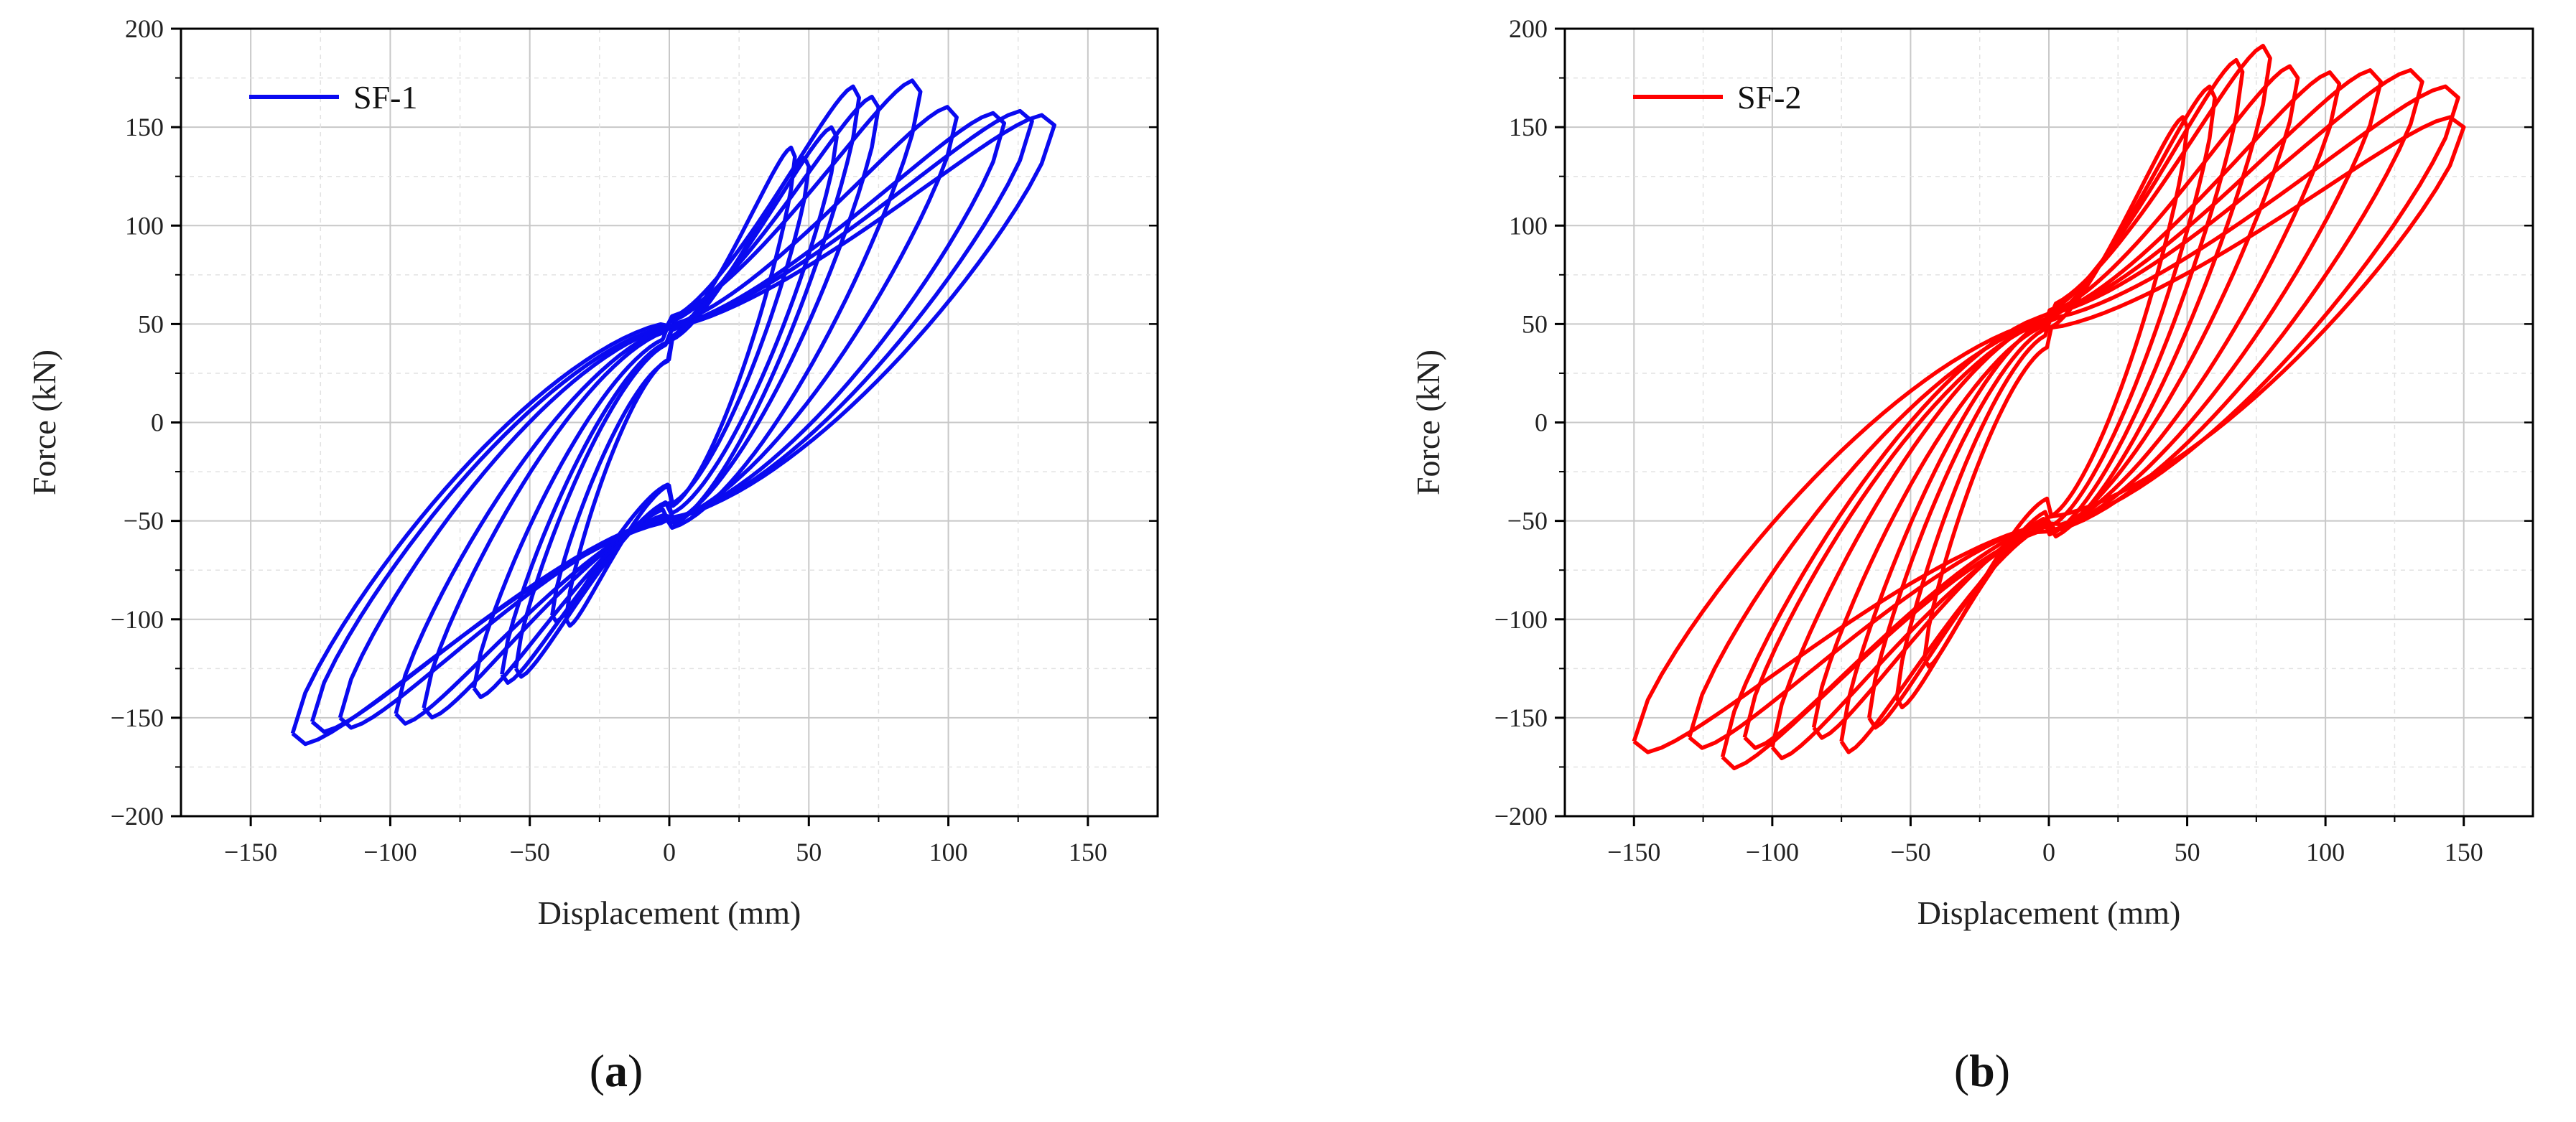  I want to click on legend-label: SF-2, so click(1769, 97).